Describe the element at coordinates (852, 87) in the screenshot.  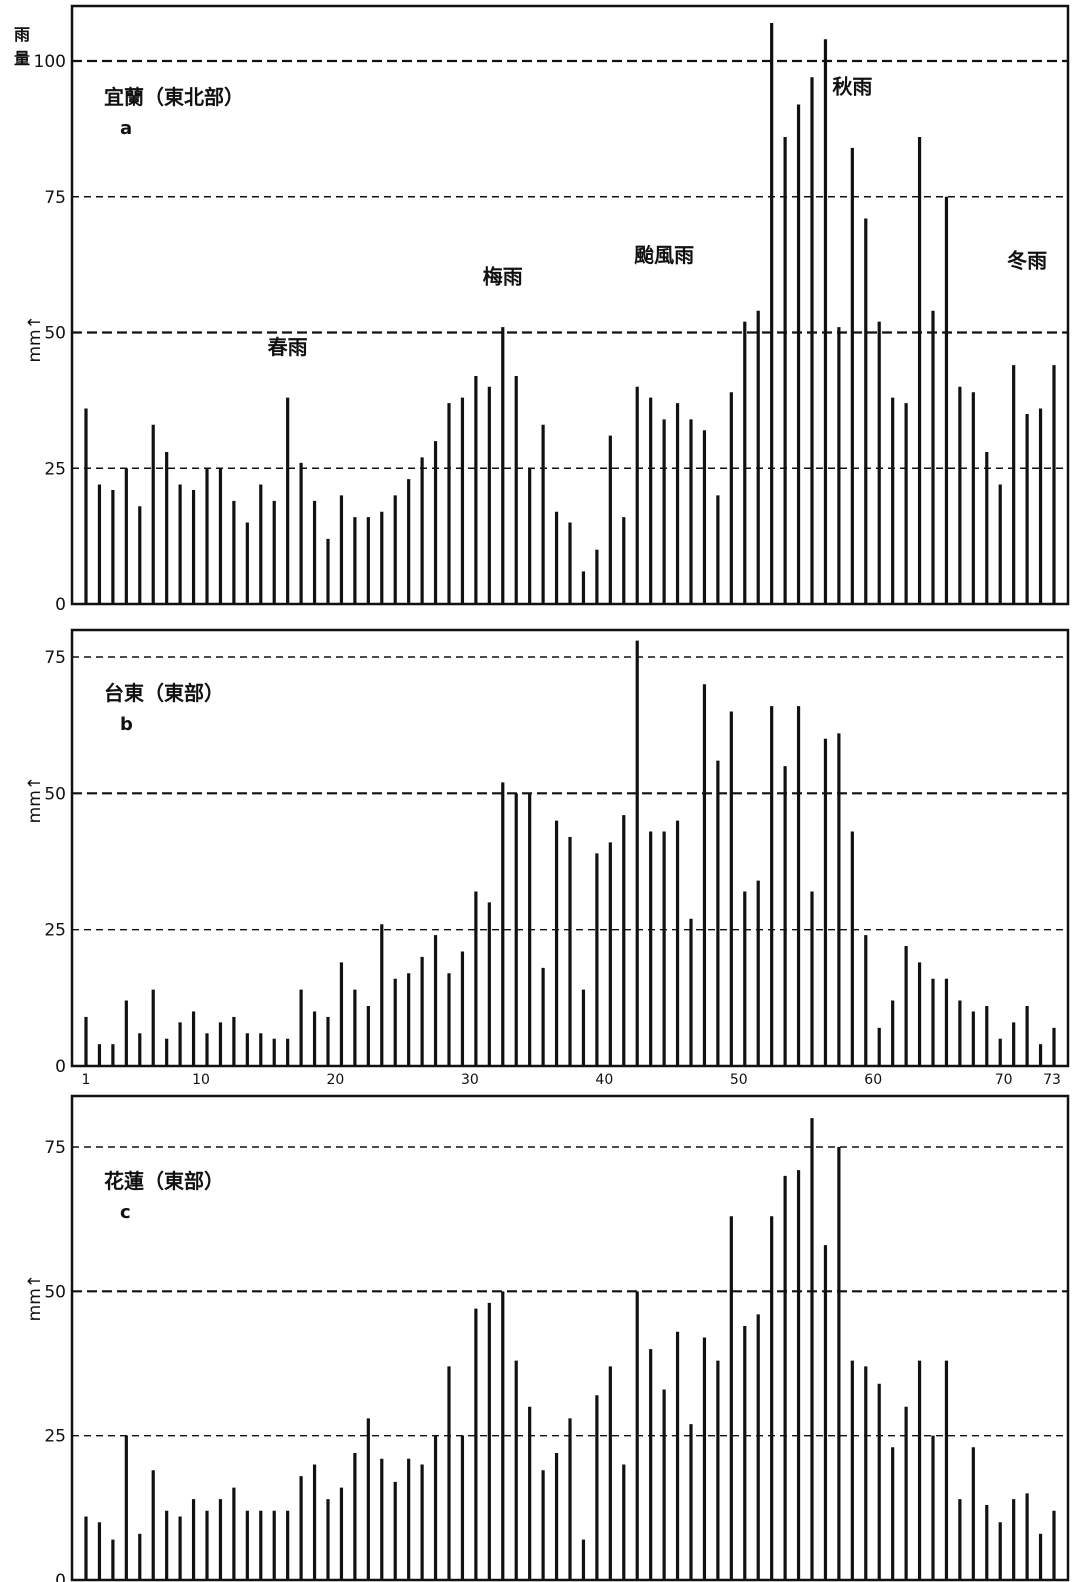
I see `season-annotation: 秋雨` at that location.